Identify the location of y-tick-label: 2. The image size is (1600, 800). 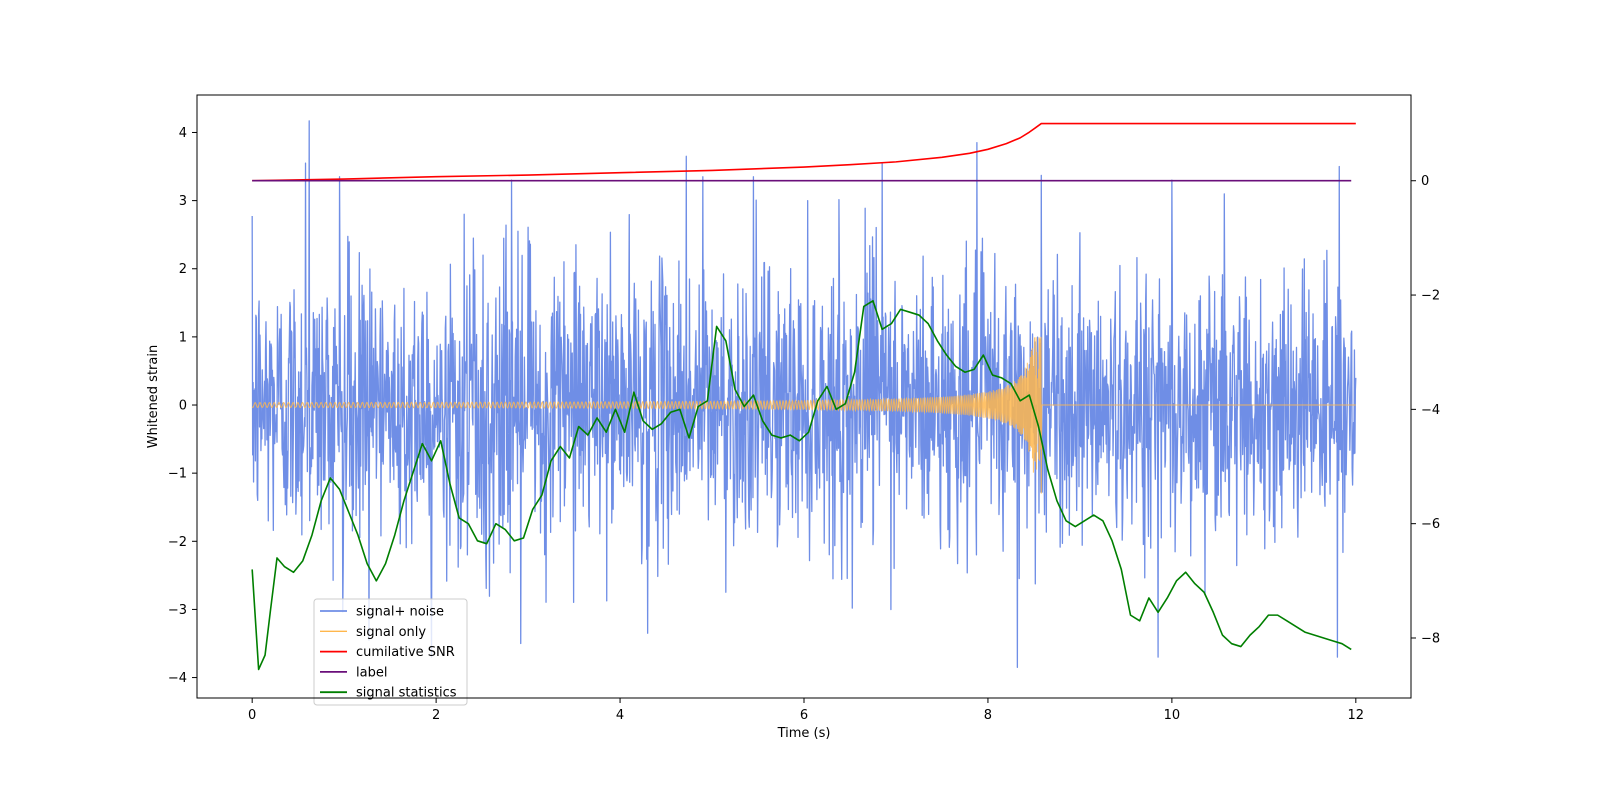
(183, 269).